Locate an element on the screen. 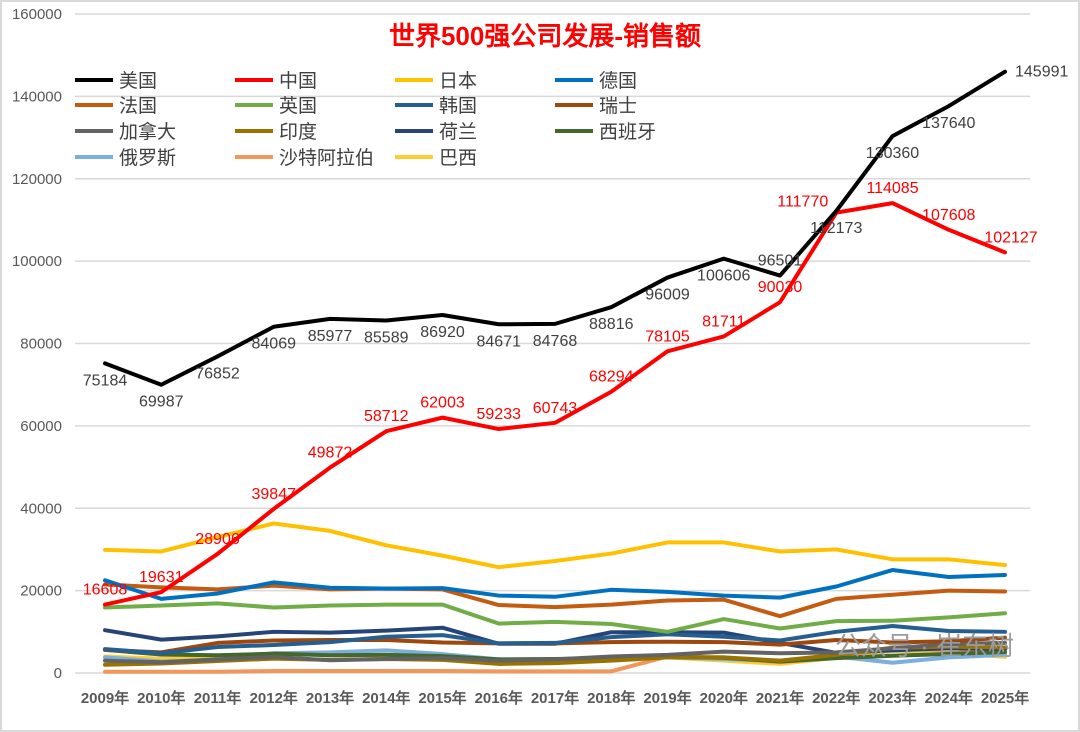 The width and height of the screenshot is (1080, 732). x-tick-label: 2011年 is located at coordinates (218, 698).